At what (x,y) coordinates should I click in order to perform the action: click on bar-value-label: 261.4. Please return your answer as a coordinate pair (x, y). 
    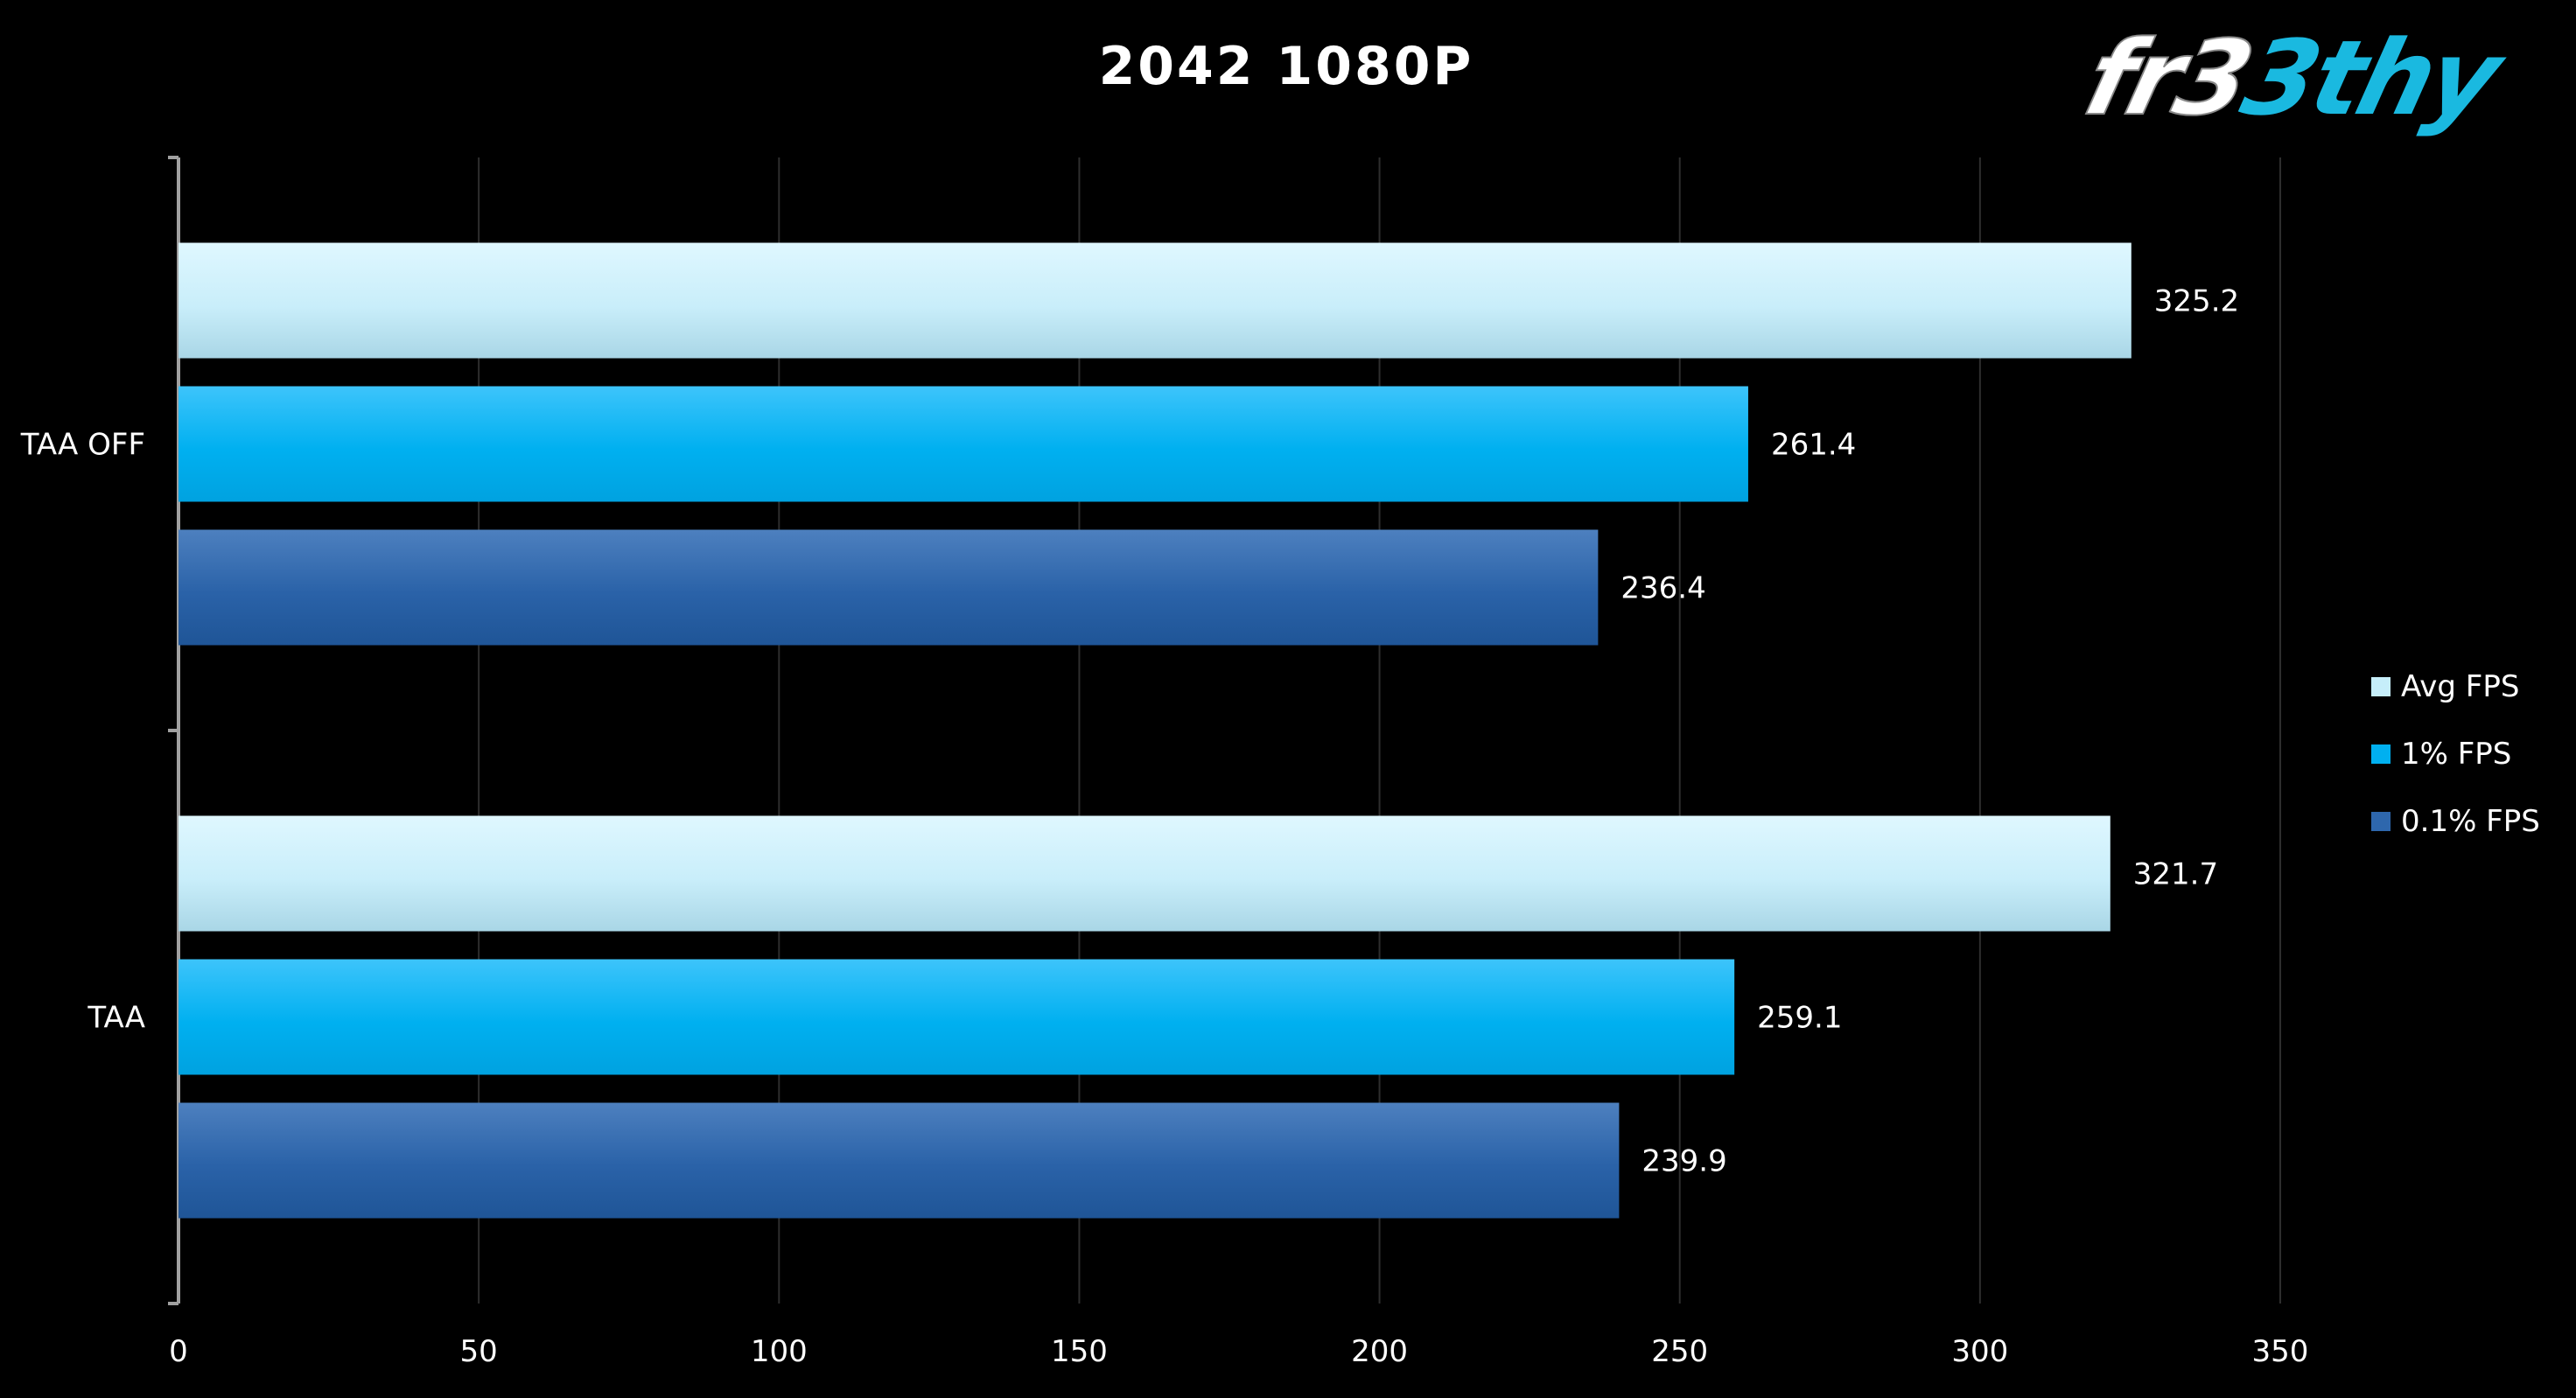
    Looking at the image, I should click on (1813, 445).